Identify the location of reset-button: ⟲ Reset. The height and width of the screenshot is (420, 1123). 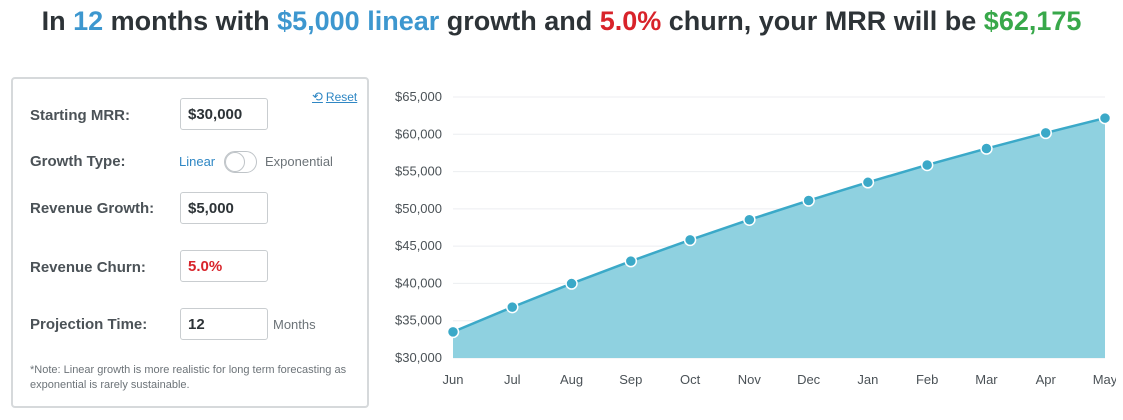
(334, 97).